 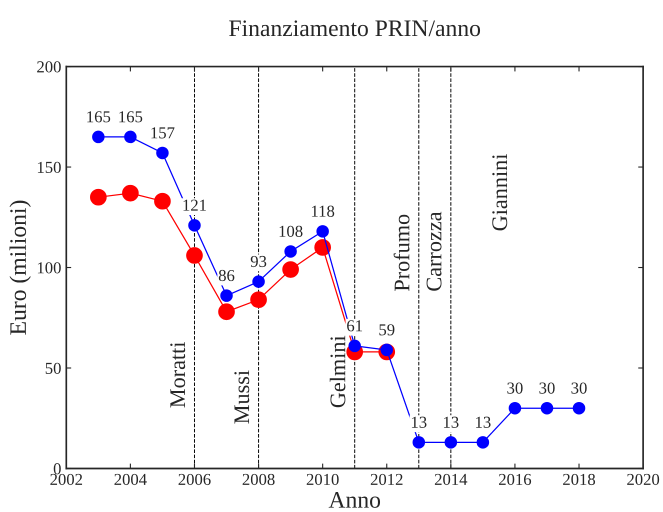 What do you see at coordinates (338, 372) in the screenshot?
I see `ref-line-label: Gelmini` at bounding box center [338, 372].